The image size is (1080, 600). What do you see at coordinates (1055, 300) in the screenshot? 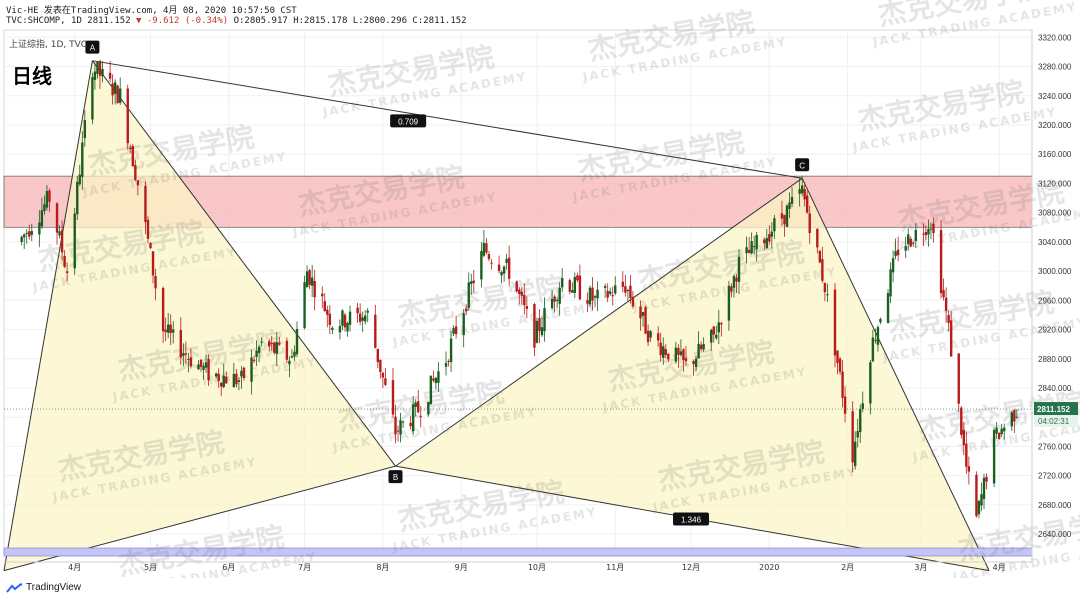
I see `y-tick-label: 2960.000` at bounding box center [1055, 300].